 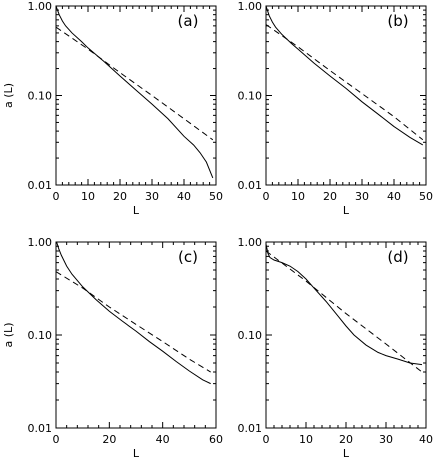 I want to click on panel-label: (b), so click(x=397, y=21).